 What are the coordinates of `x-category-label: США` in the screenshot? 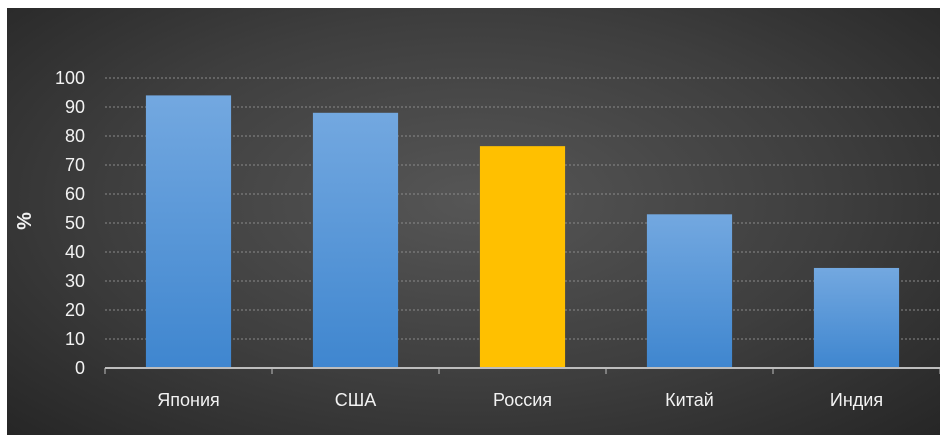 It's located at (356, 400).